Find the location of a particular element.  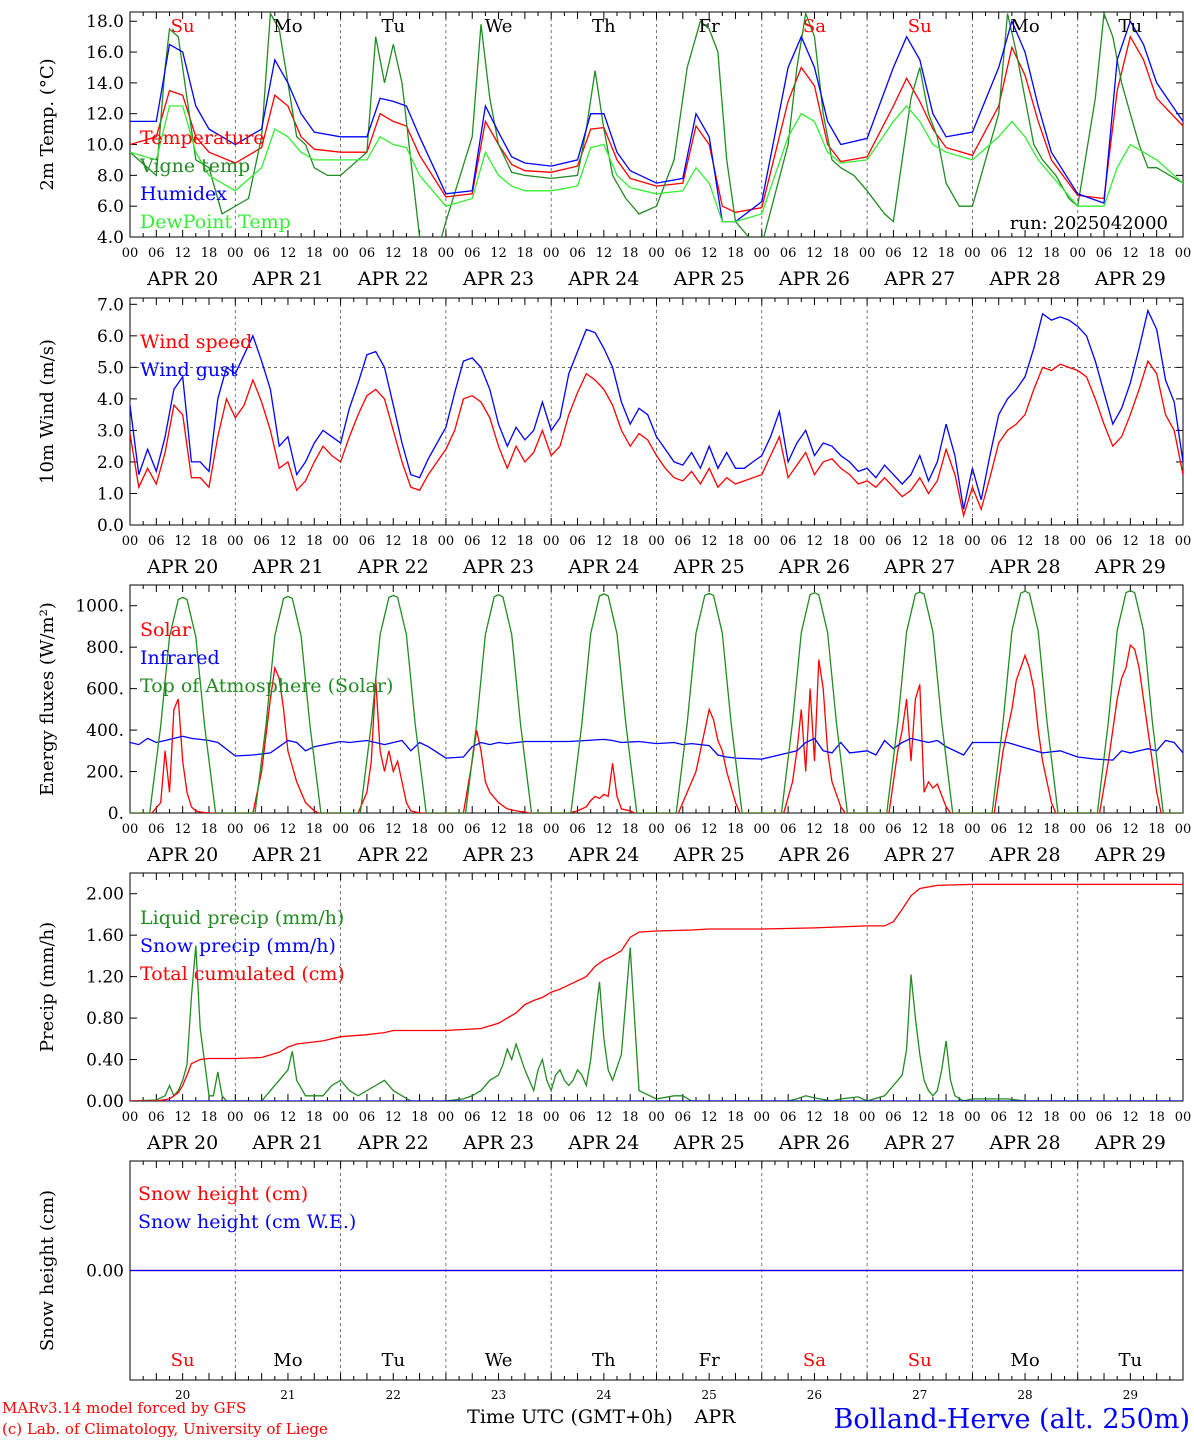

y-tick-label: 8.0 is located at coordinates (110, 176).